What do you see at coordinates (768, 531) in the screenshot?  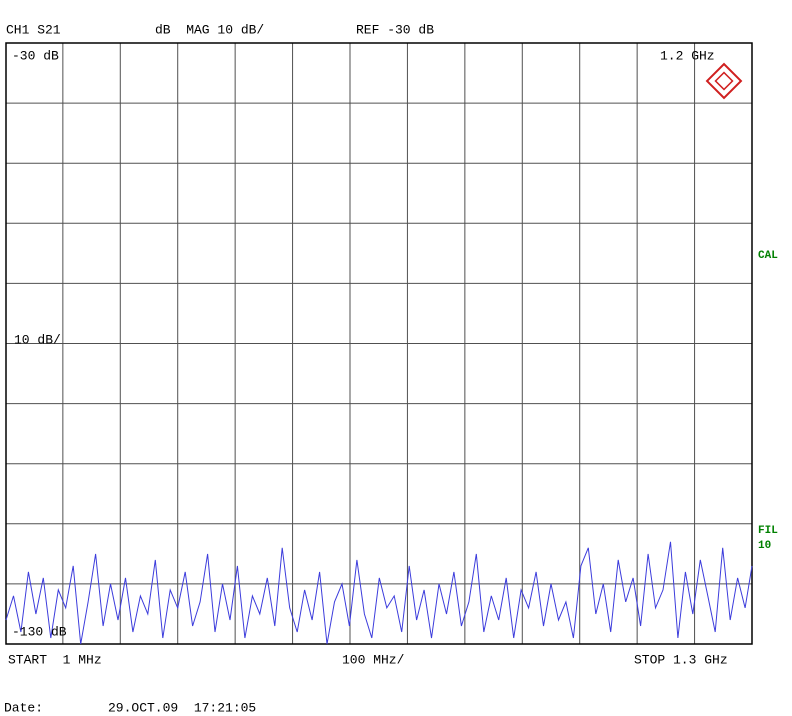 I see `fil-status: FIL` at bounding box center [768, 531].